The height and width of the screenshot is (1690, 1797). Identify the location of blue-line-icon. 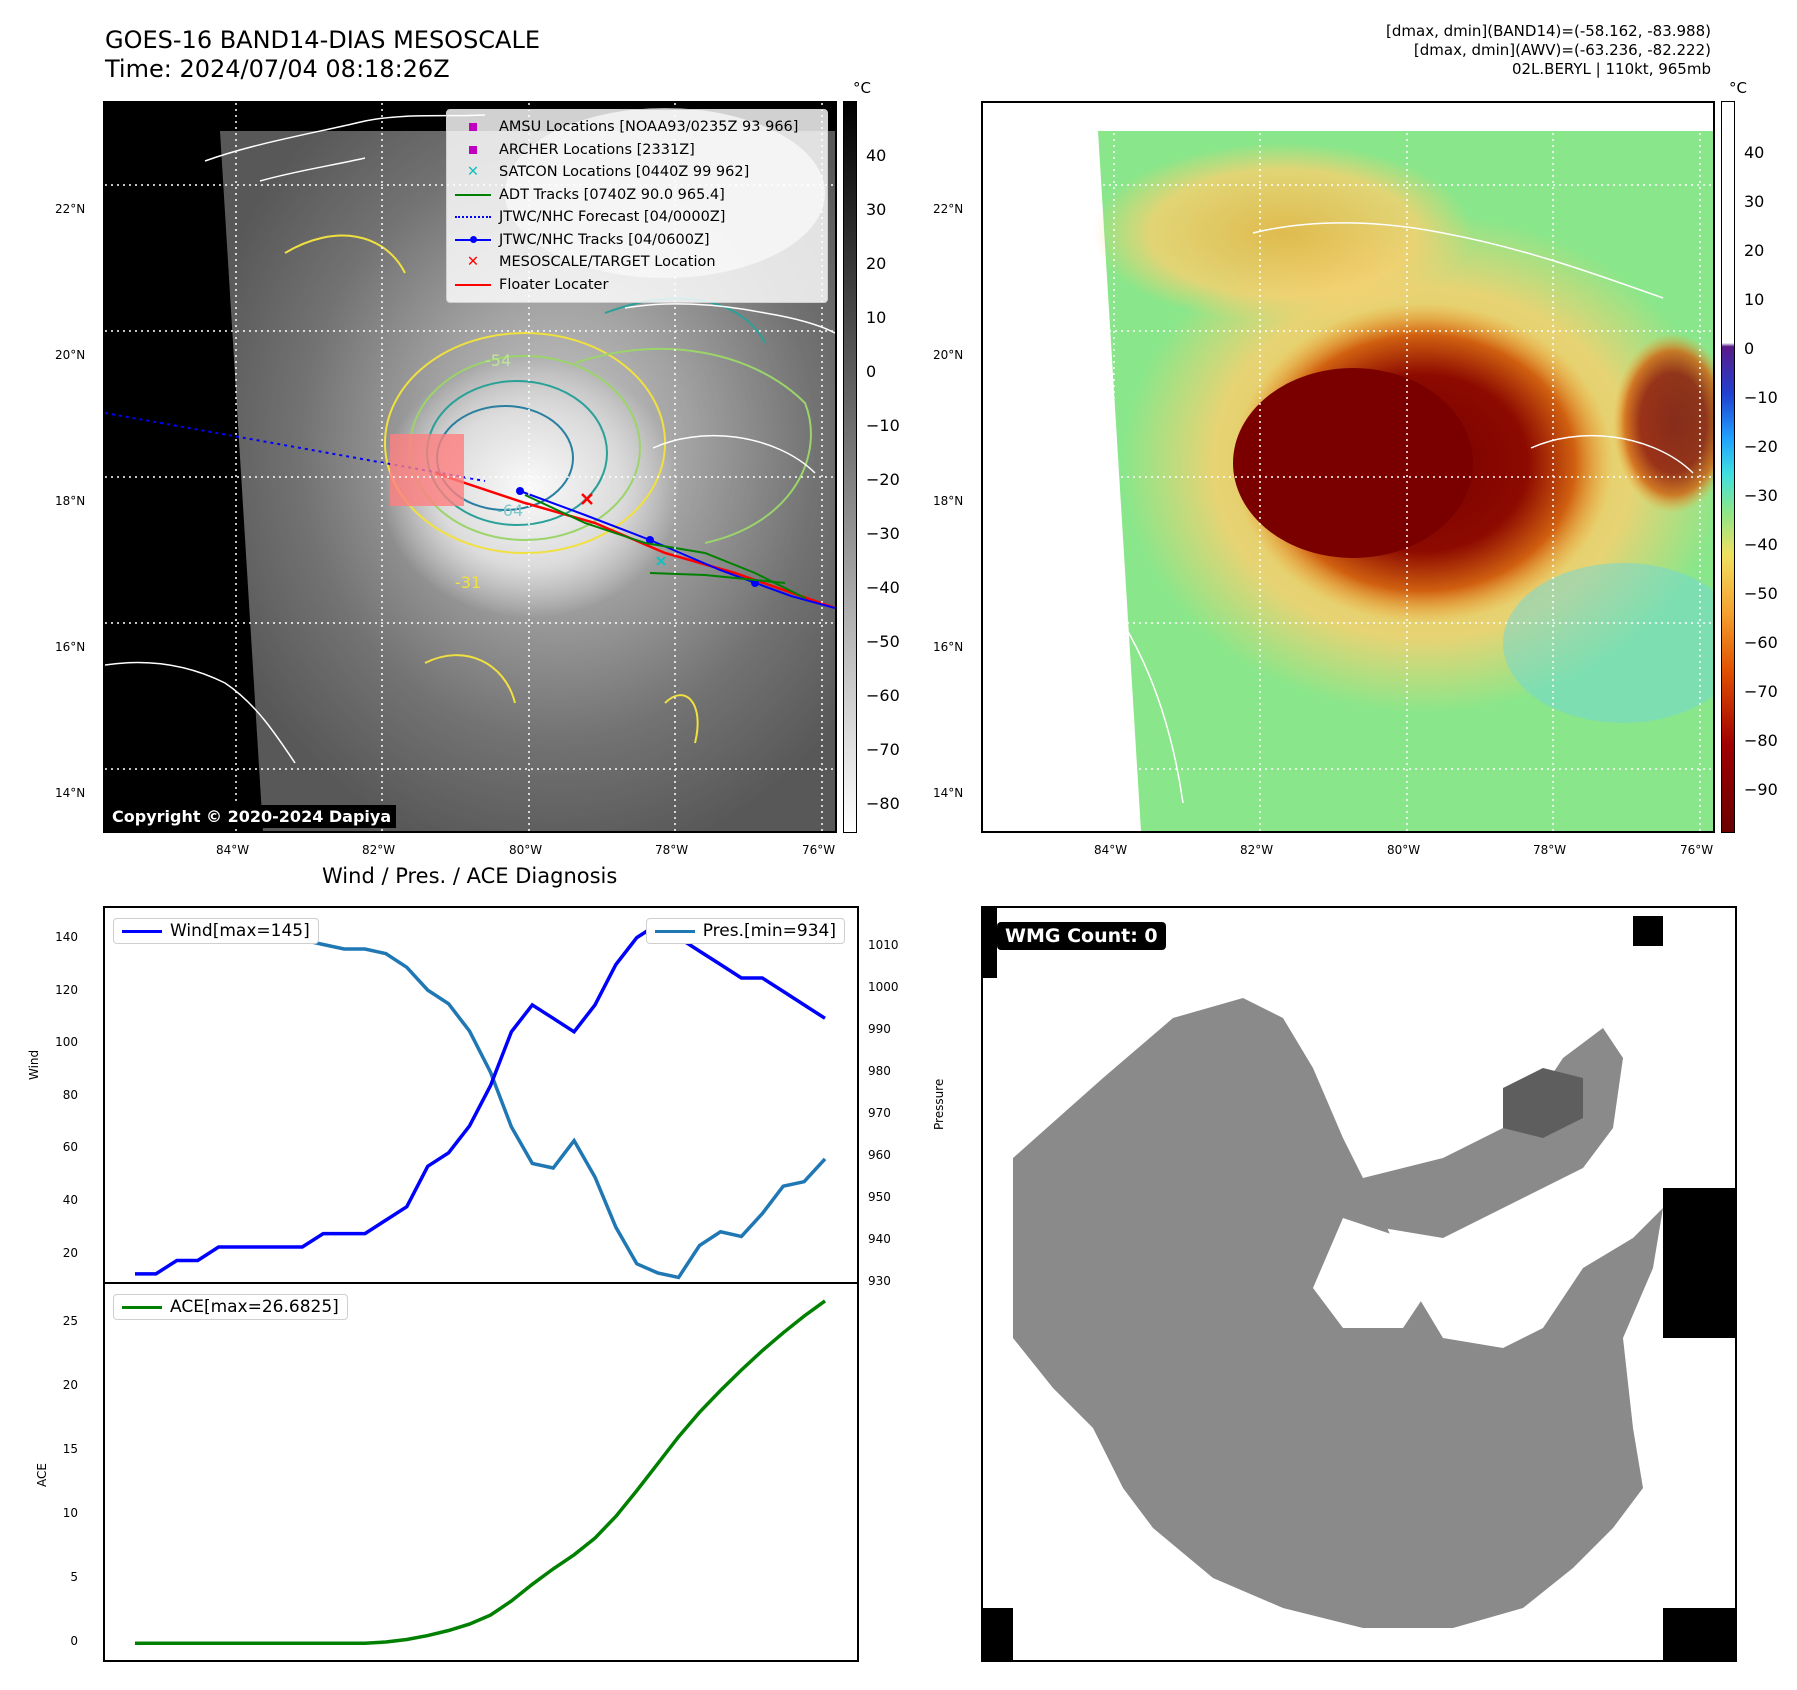
(142, 931).